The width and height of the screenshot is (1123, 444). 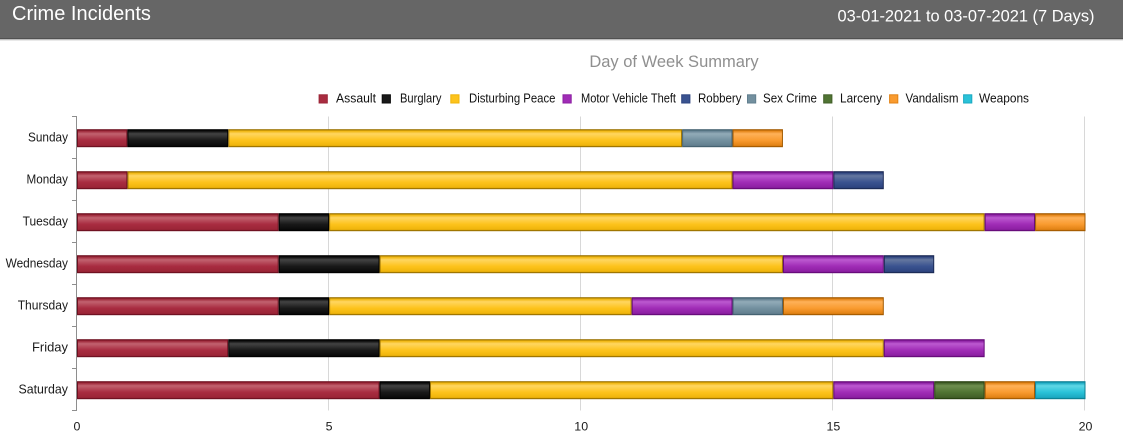 I want to click on svg-text: 5, so click(x=329, y=427).